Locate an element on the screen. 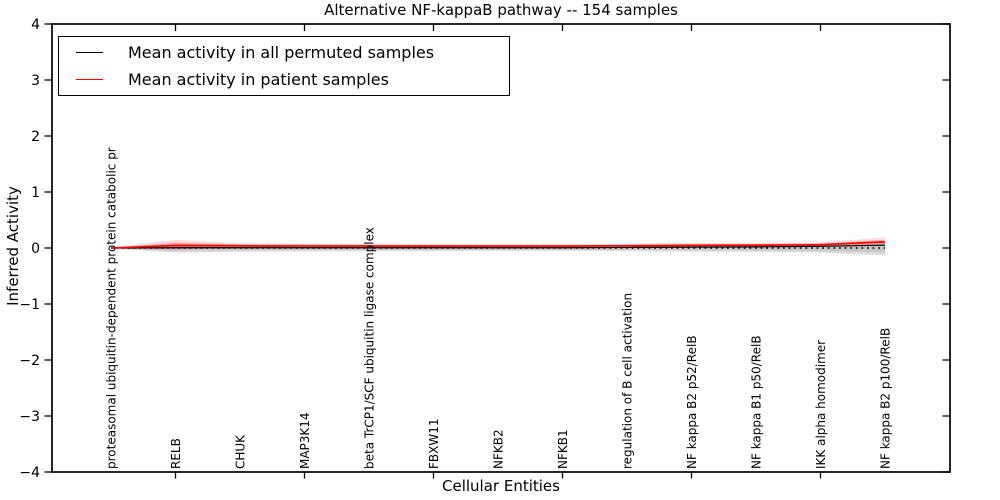  legend-label-patient: Mean activity in patient samples is located at coordinates (258, 79).